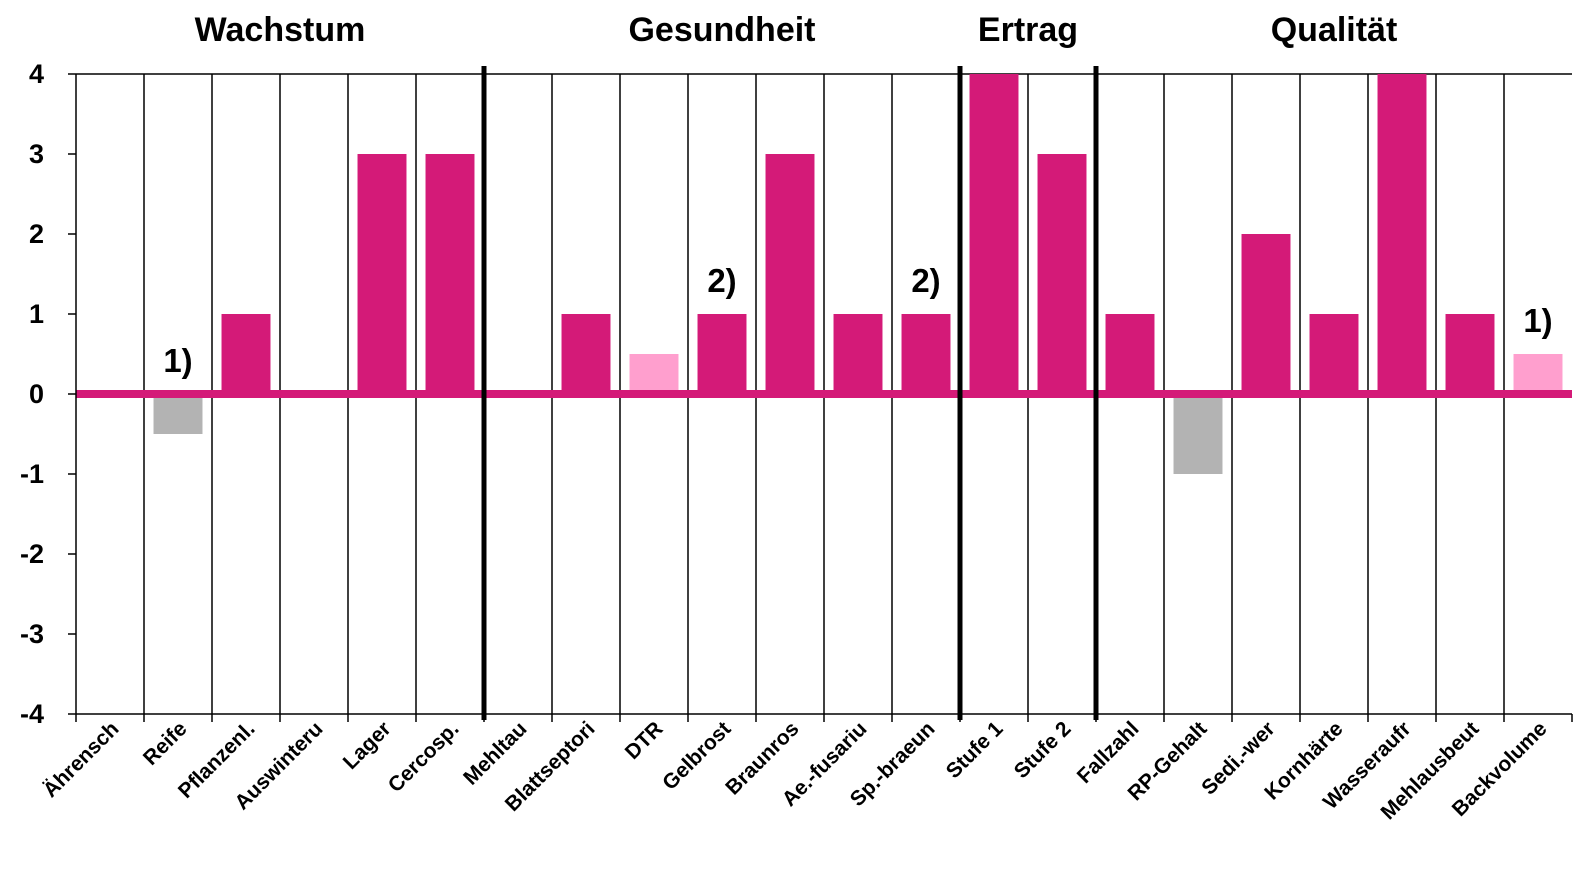 This screenshot has height=890, width=1588. Describe the element at coordinates (367, 745) in the screenshot. I see `x-tick-label: Lager` at that location.